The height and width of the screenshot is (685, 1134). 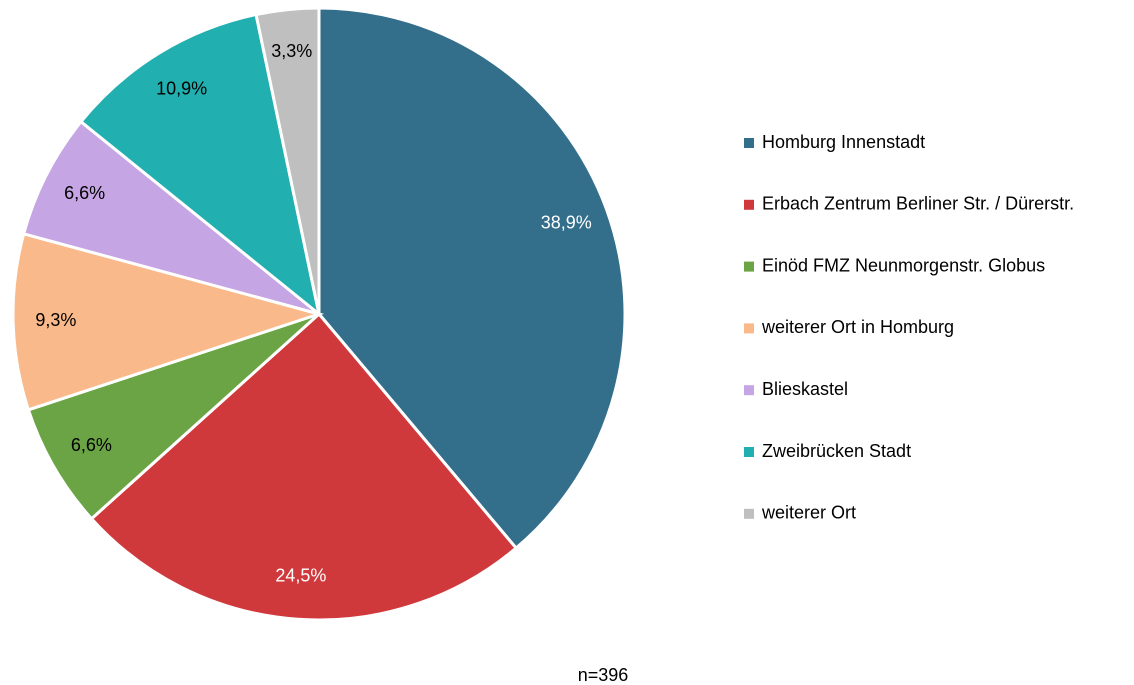 What do you see at coordinates (300, 575) in the screenshot?
I see `data-label: 24,5%` at bounding box center [300, 575].